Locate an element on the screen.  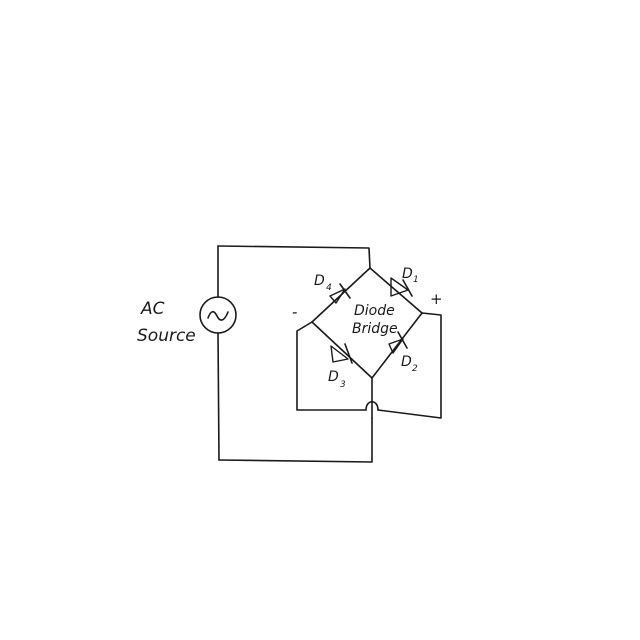
d2-label-sub: 2 is located at coordinates (415, 369).